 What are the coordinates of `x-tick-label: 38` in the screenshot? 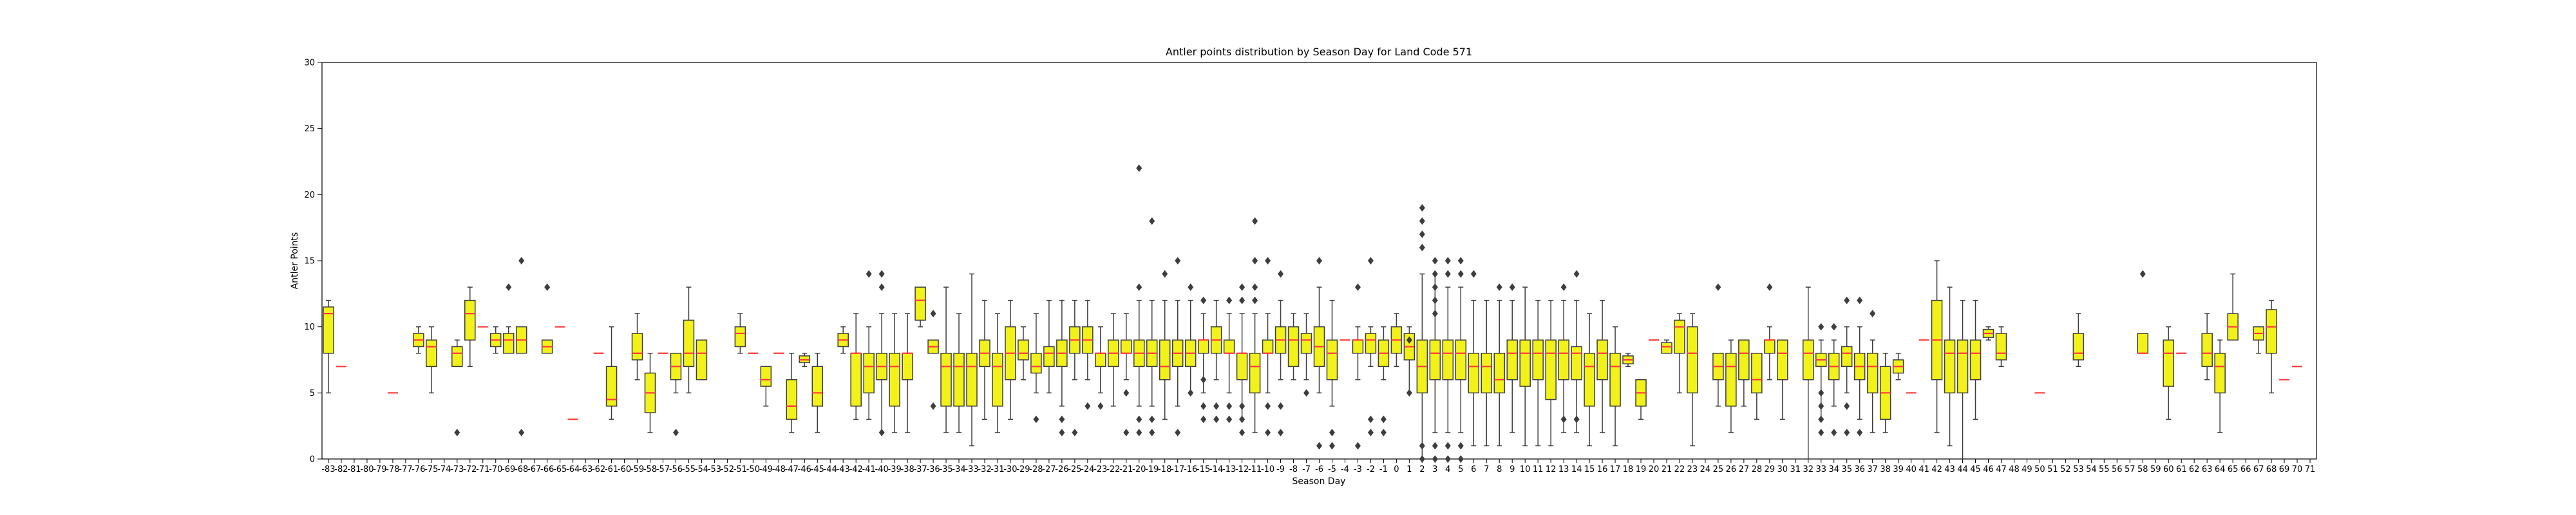 It's located at (1886, 470).